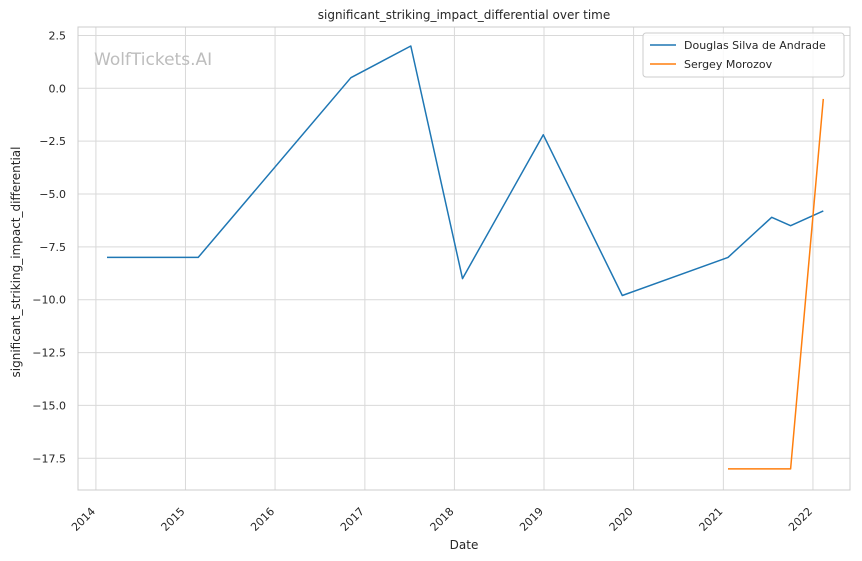  What do you see at coordinates (16, 262) in the screenshot?
I see `y-axis-label: significant_striking_impact_differential` at bounding box center [16, 262].